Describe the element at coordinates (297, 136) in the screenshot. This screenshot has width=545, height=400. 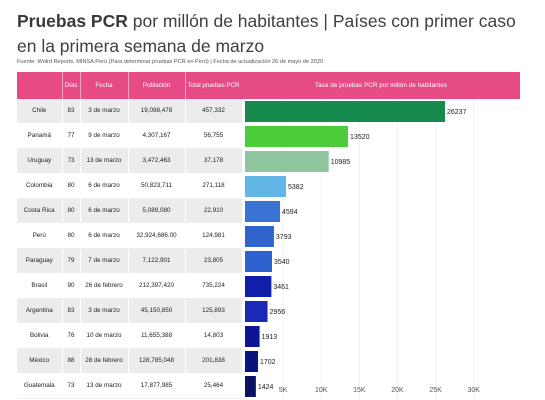
I see `bar-panamá` at that location.